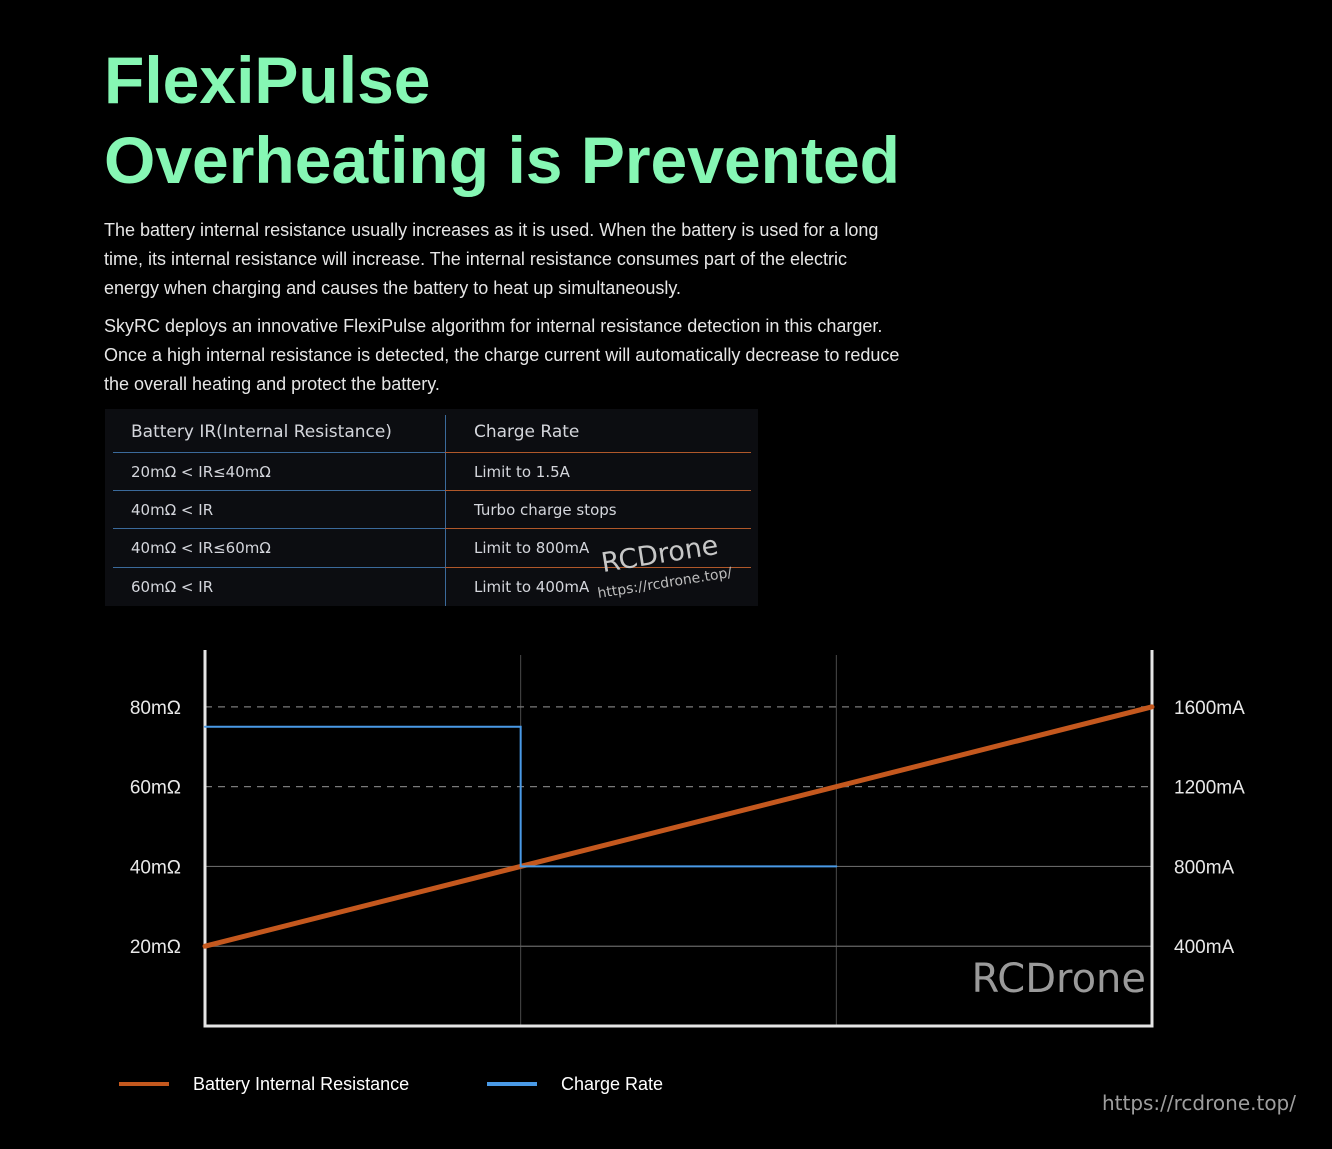  Describe the element at coordinates (532, 548) in the screenshot. I see `table-row-3-rate: Limit to 800mA` at that location.